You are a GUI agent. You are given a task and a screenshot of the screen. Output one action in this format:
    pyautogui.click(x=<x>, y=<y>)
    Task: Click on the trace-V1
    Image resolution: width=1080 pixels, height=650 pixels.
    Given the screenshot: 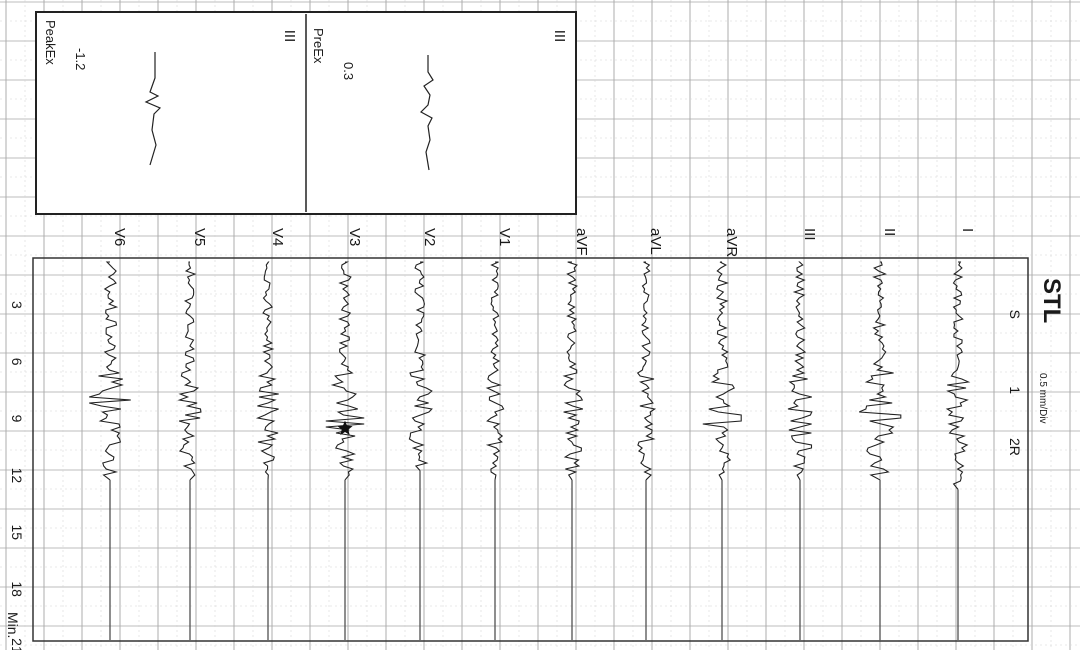 What is the action you would take?
    pyautogui.click(x=495, y=371)
    